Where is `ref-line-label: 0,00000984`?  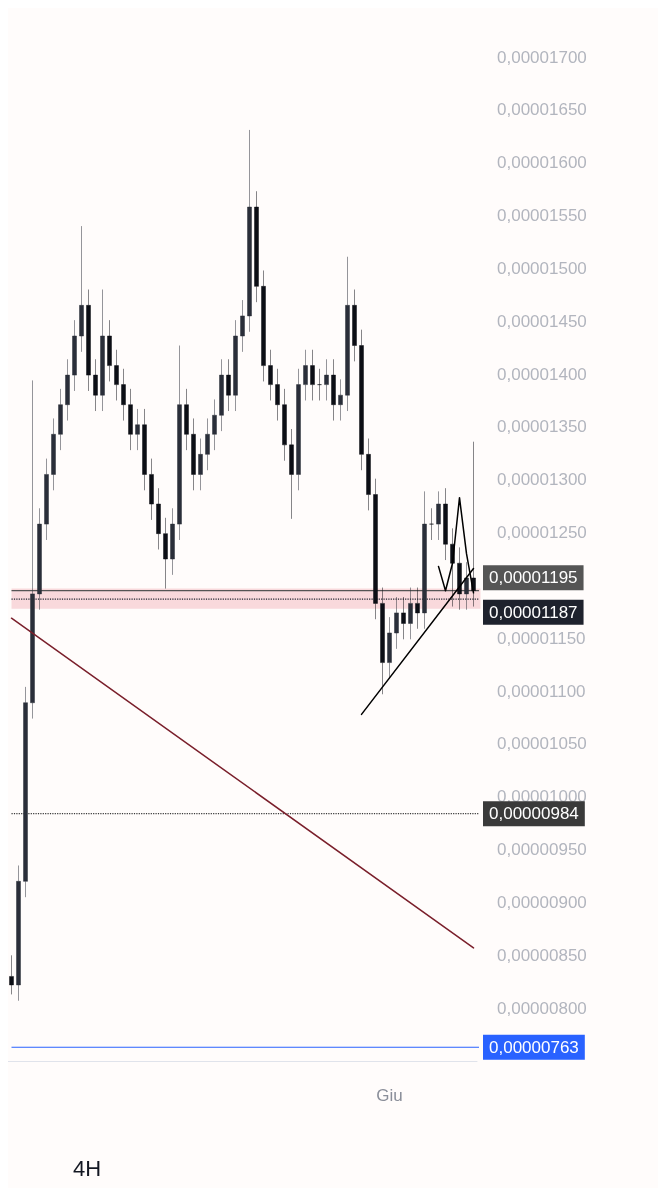 ref-line-label: 0,00000984 is located at coordinates (534, 814).